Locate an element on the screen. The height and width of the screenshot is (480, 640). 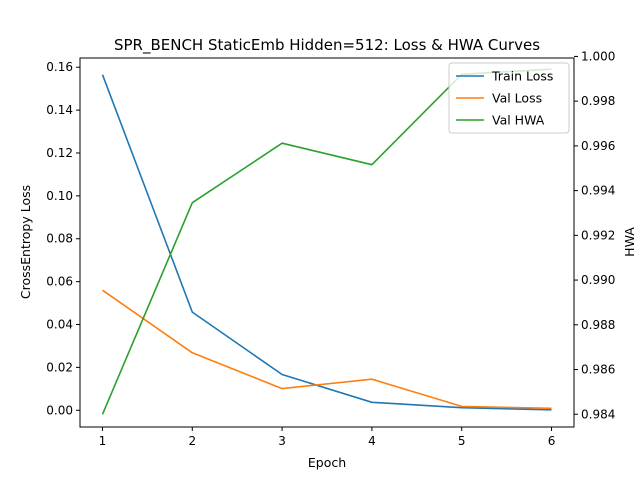
y-tick-label-right: 0.998 is located at coordinates (598, 101).